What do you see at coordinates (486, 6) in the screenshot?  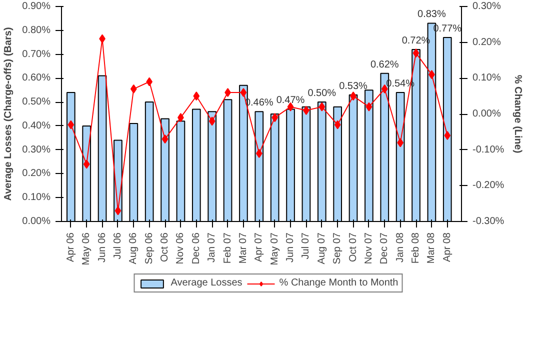 I see `y2-tick-label: 0.30%` at bounding box center [486, 6].